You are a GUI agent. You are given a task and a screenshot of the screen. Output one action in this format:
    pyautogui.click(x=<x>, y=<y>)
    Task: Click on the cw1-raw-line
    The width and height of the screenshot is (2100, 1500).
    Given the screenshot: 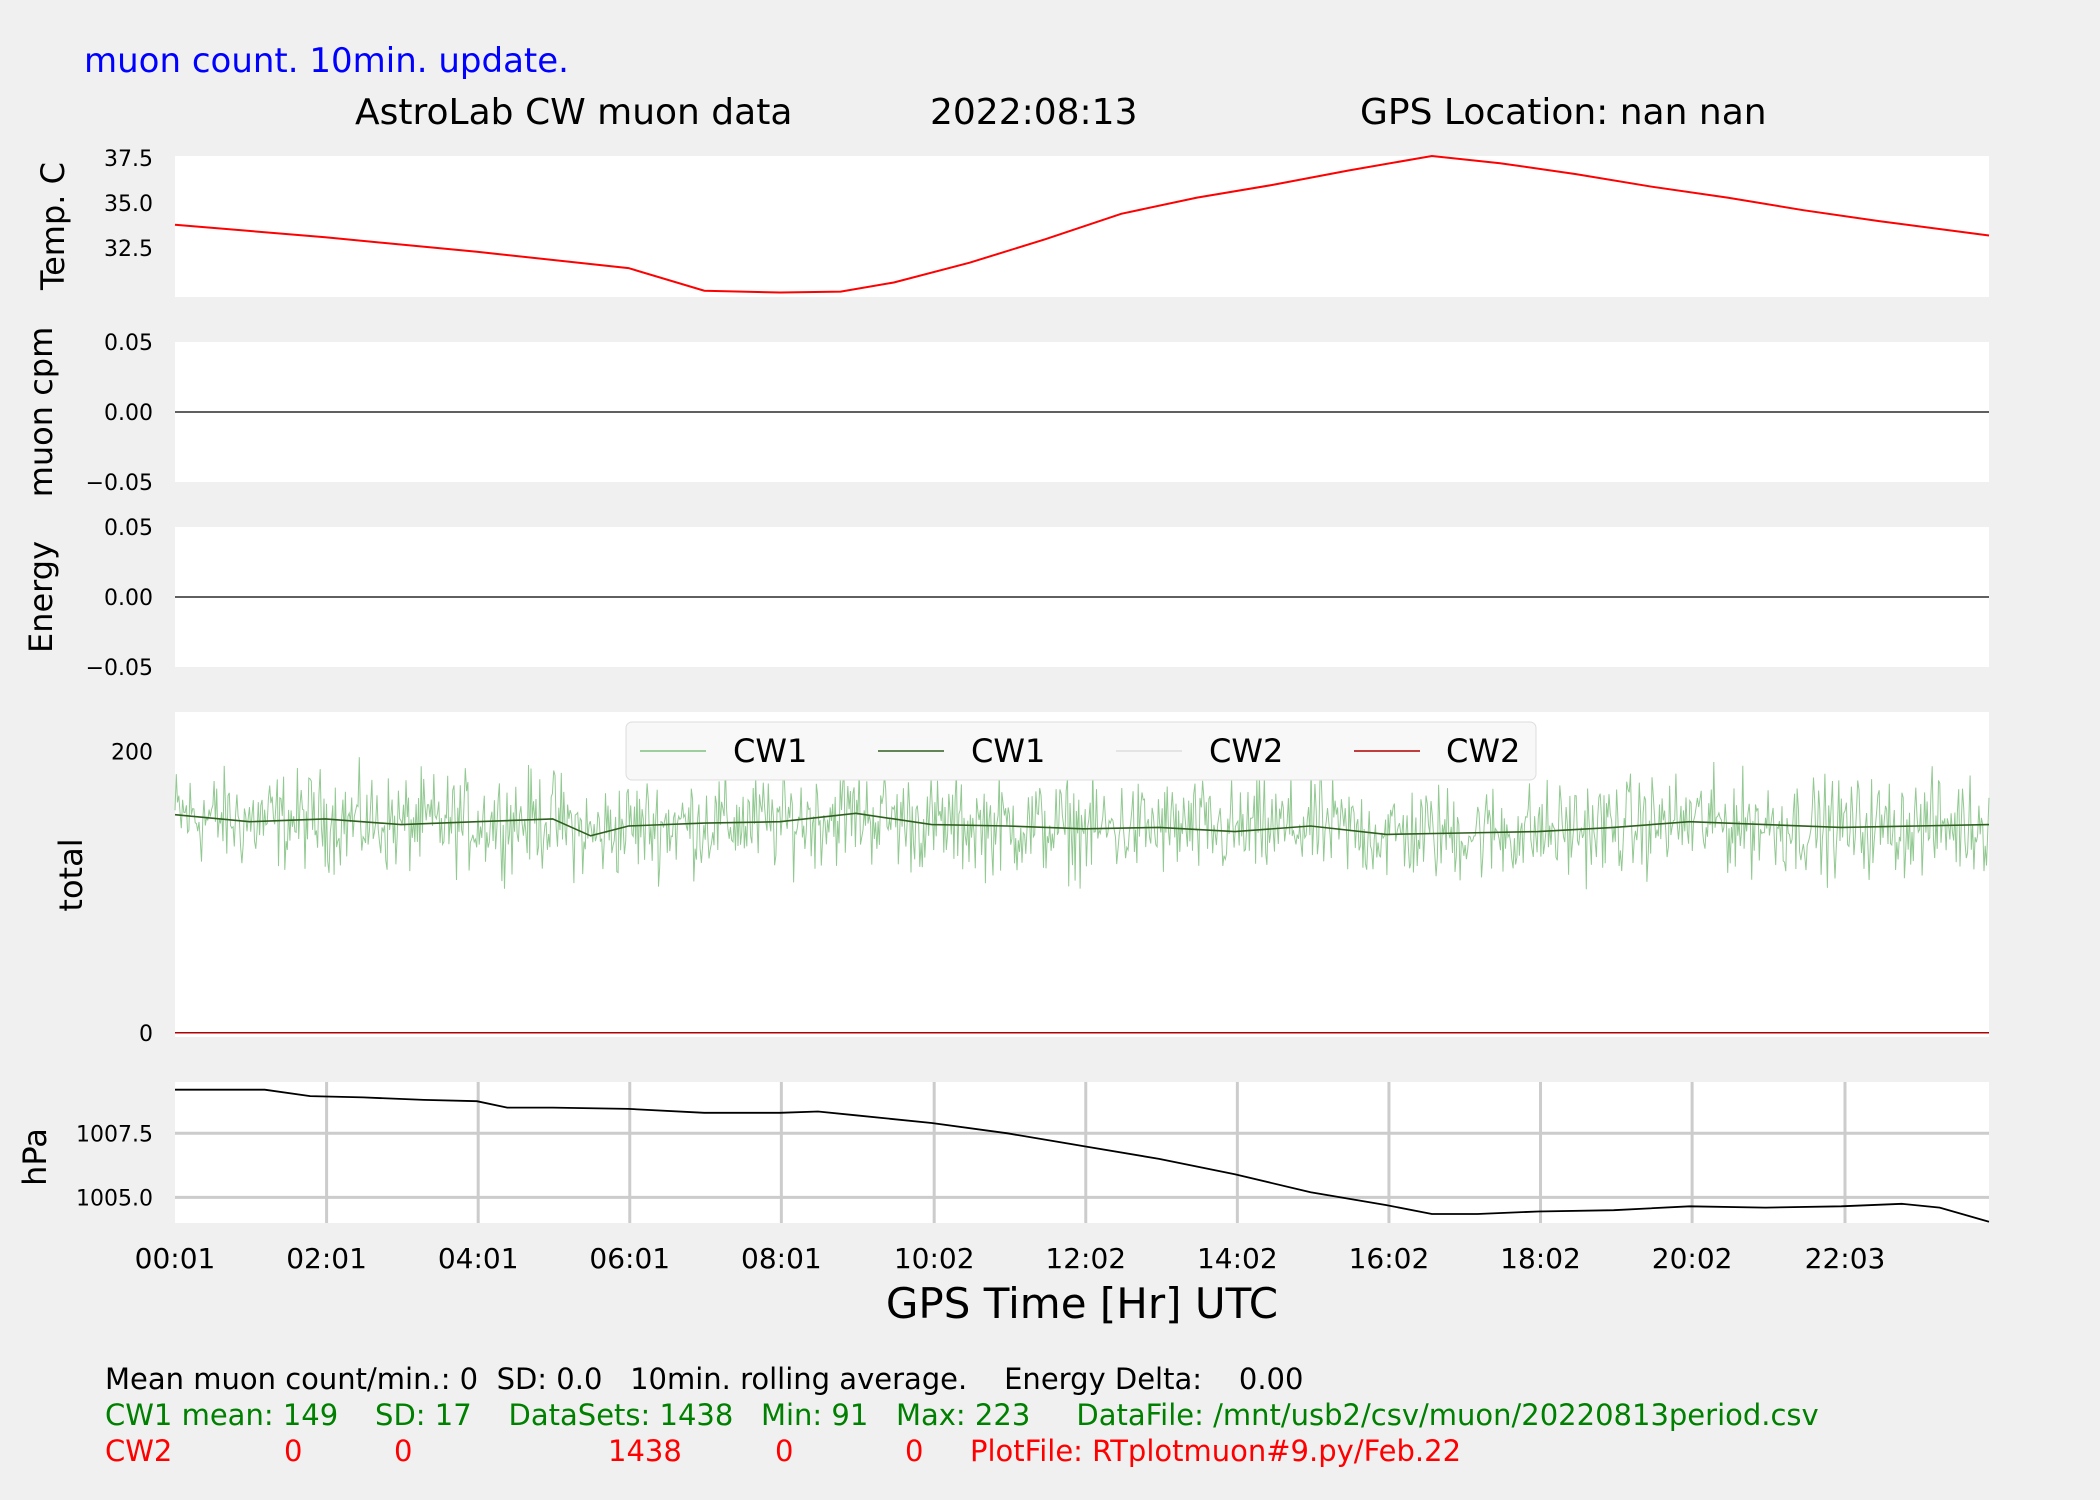 What is the action you would take?
    pyautogui.click(x=1082, y=823)
    